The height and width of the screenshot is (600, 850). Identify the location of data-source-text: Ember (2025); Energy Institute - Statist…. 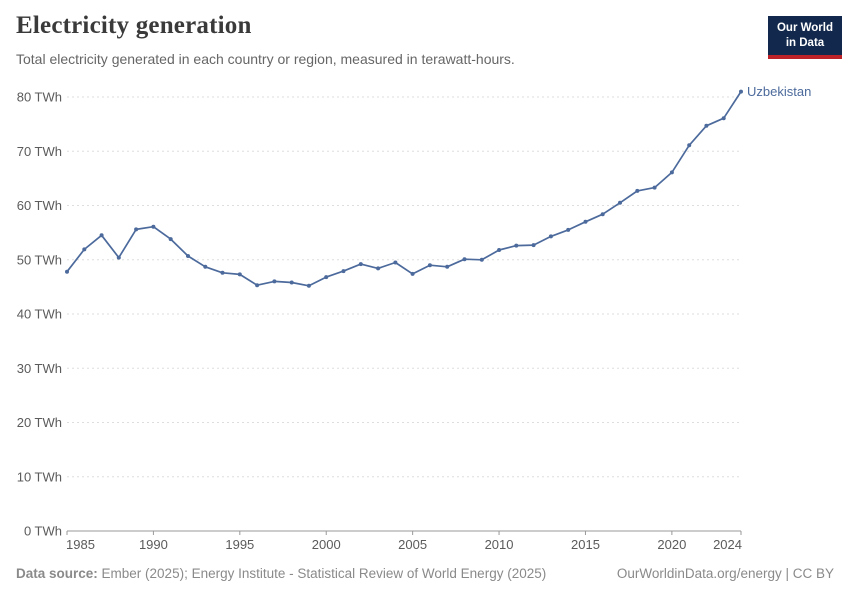
(322, 573).